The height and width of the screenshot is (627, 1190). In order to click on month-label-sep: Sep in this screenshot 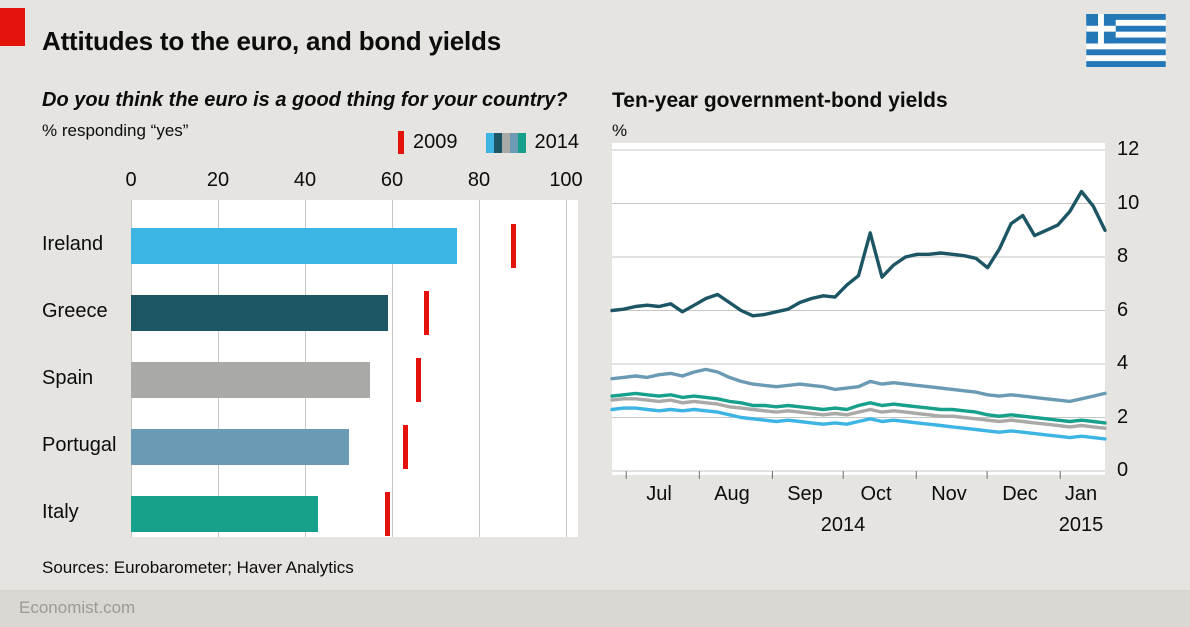, I will do `click(805, 494)`.